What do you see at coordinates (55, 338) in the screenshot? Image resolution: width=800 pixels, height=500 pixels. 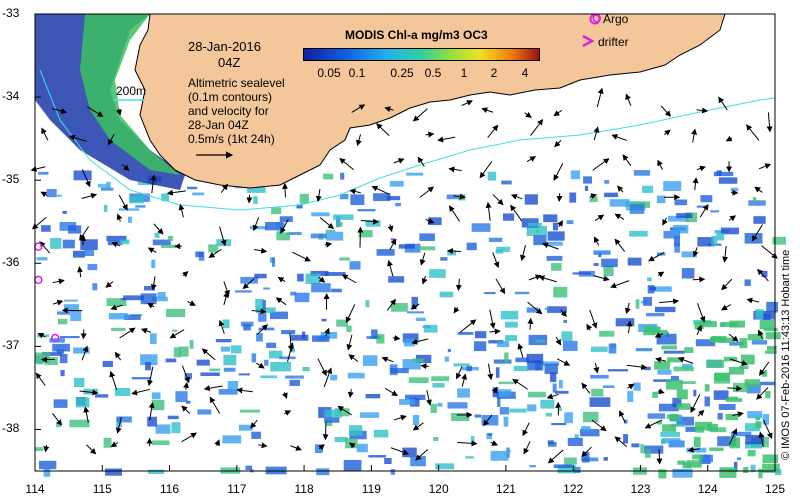 I see `argo-float-marker` at bounding box center [55, 338].